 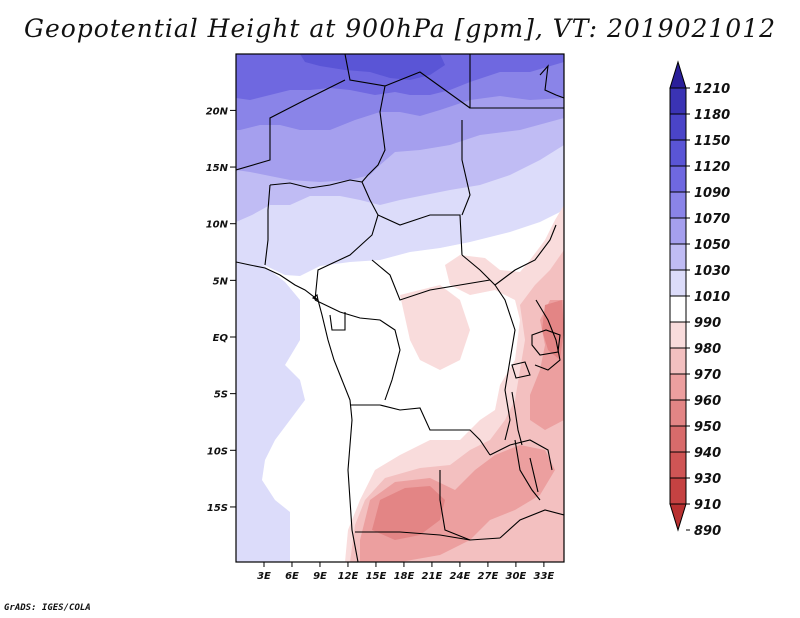 I want to click on border-angola-namibia, so click(x=428, y=536).